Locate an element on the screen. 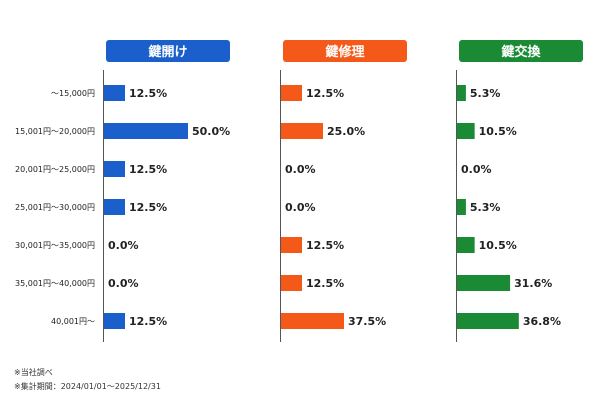 This screenshot has height=400, width=600. value-label: 36.8% is located at coordinates (542, 321).